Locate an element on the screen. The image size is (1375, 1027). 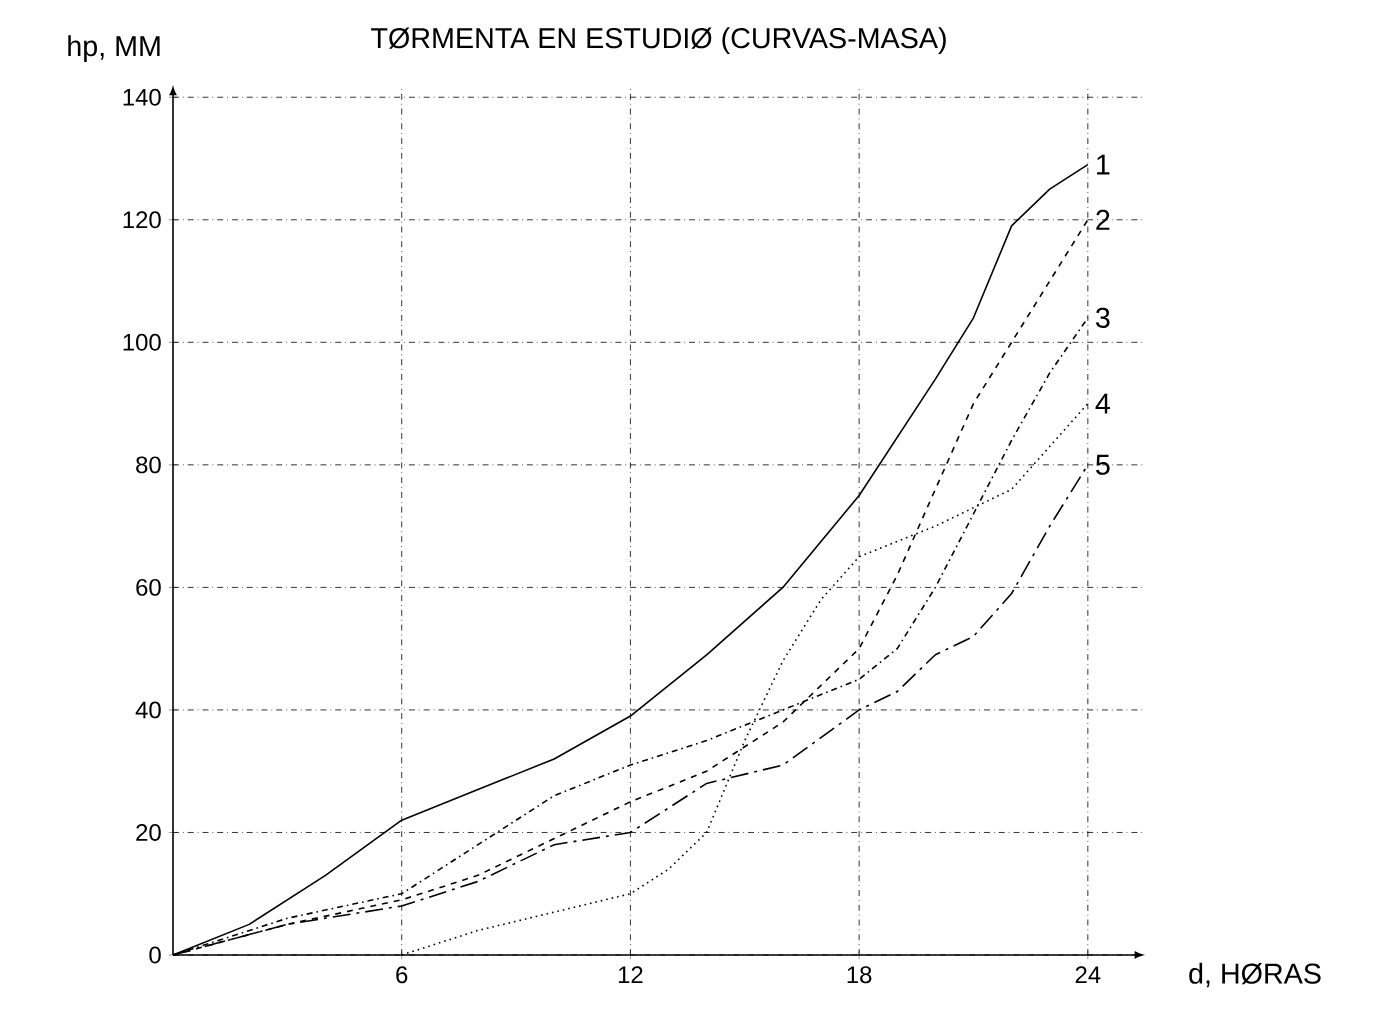
y-tick-label: 60 is located at coordinates (148, 587).